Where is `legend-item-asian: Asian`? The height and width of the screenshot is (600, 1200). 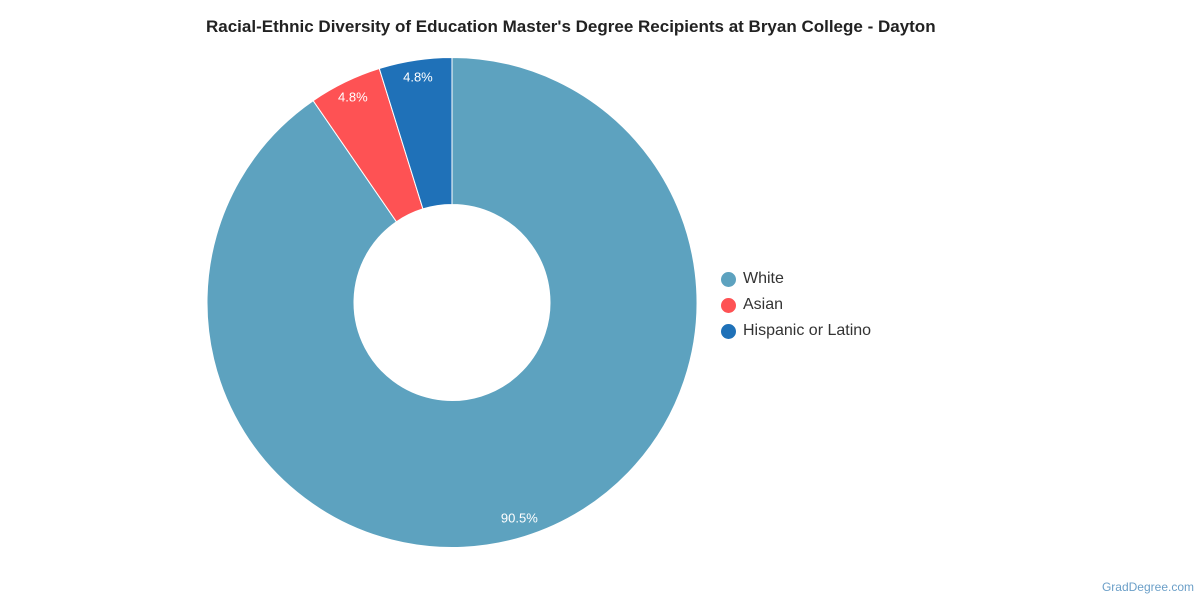
legend-item-asian: Asian is located at coordinates (796, 305).